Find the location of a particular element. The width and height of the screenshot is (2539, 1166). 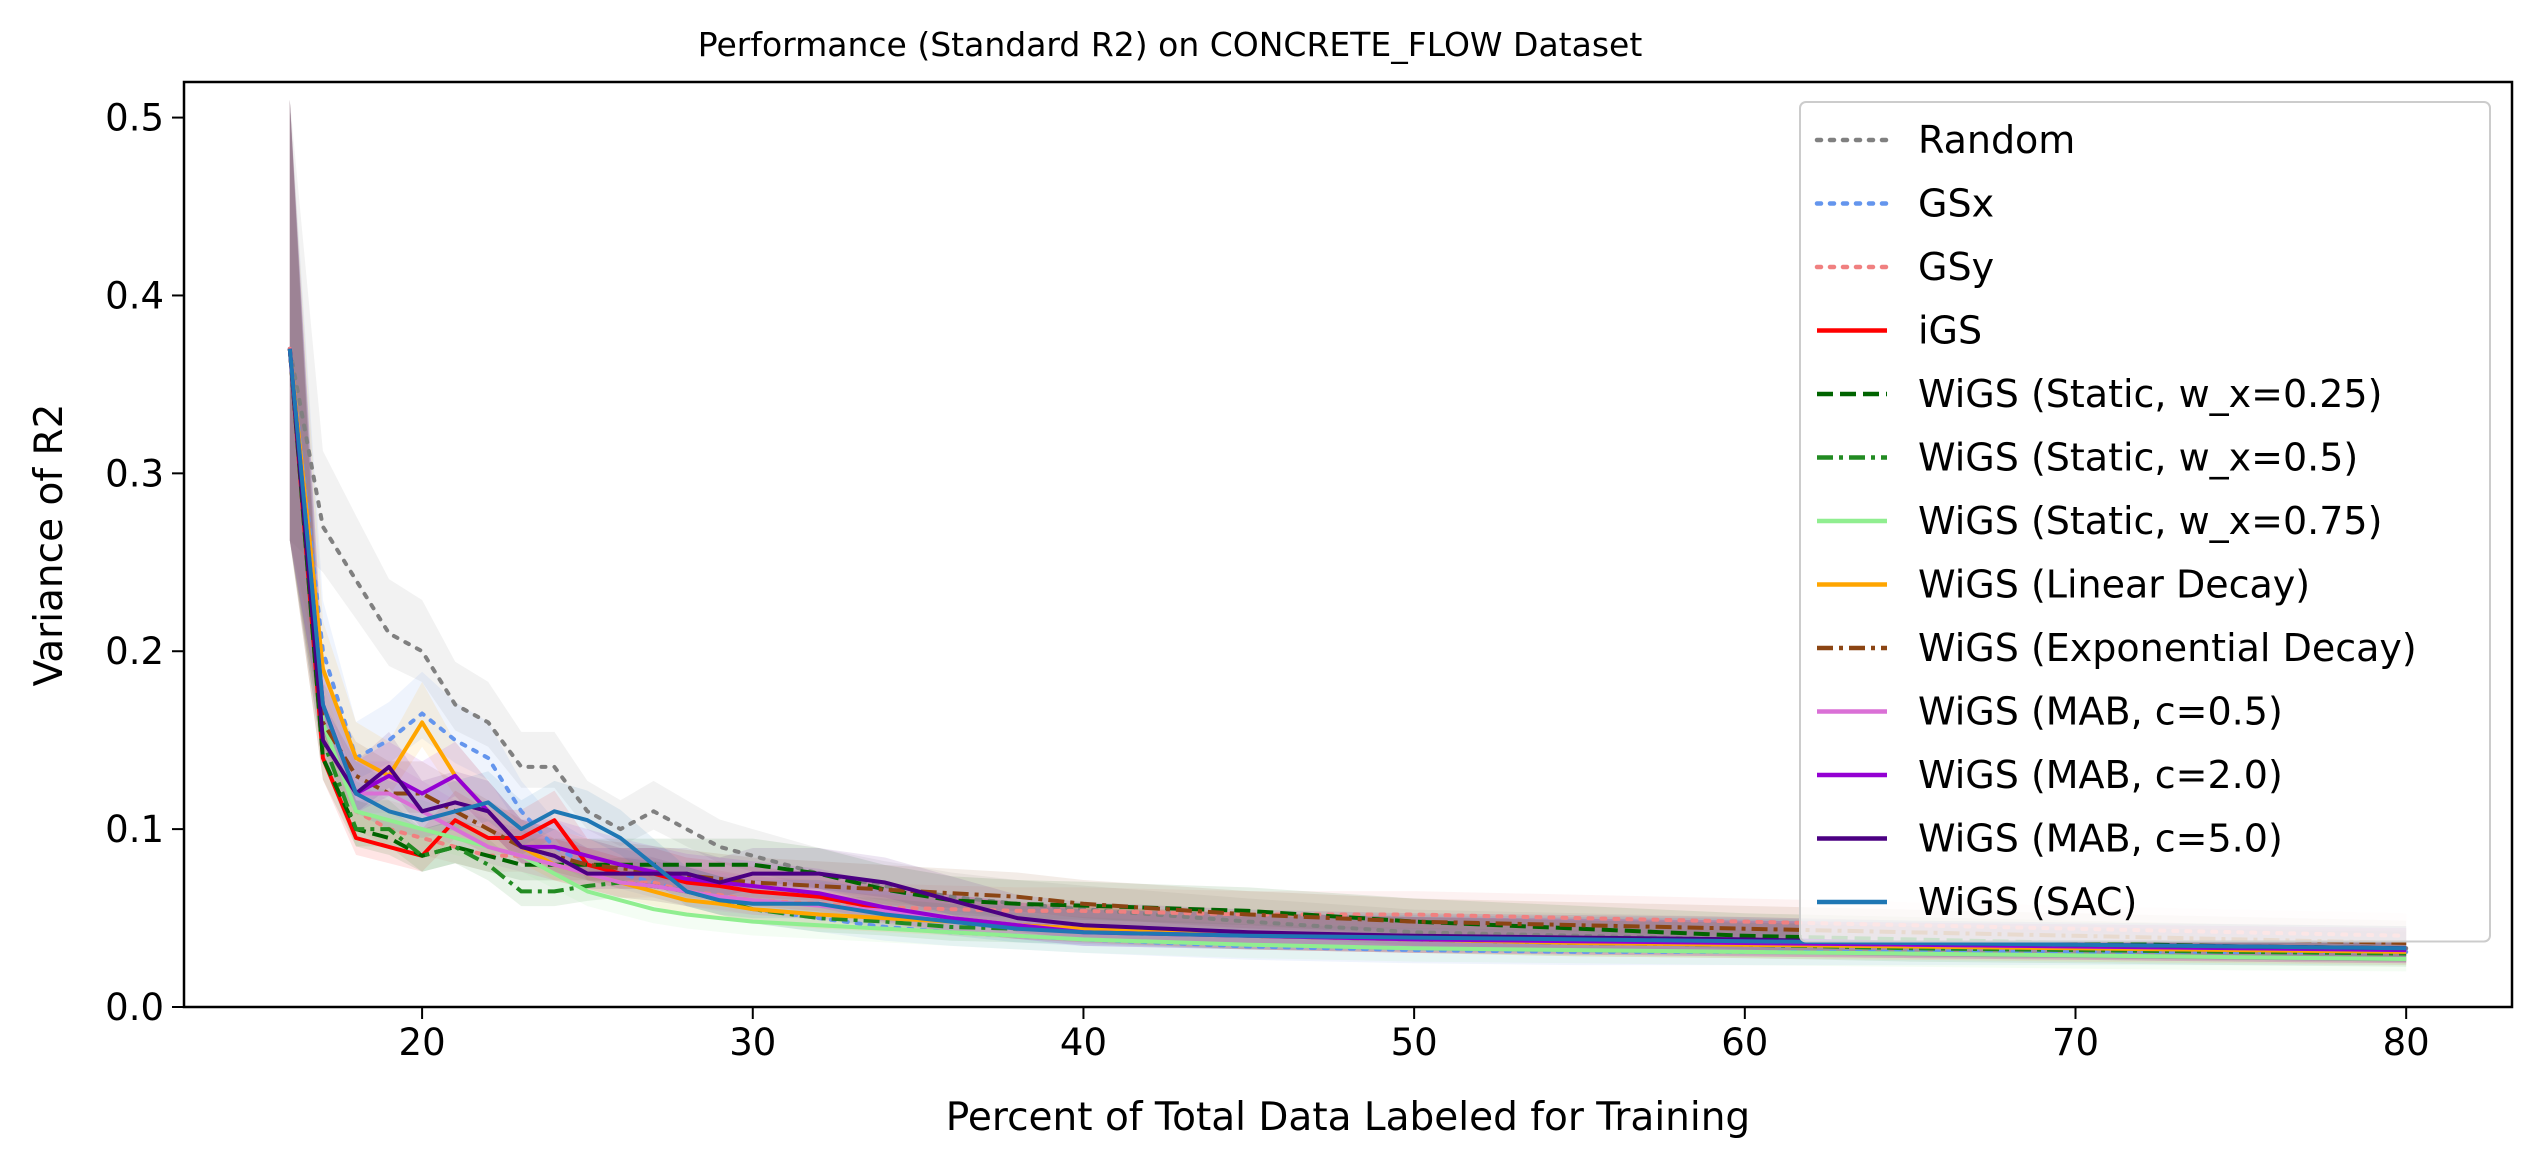

legend-label: WiGS (MAB, c=5.0) is located at coordinates (2100, 839).